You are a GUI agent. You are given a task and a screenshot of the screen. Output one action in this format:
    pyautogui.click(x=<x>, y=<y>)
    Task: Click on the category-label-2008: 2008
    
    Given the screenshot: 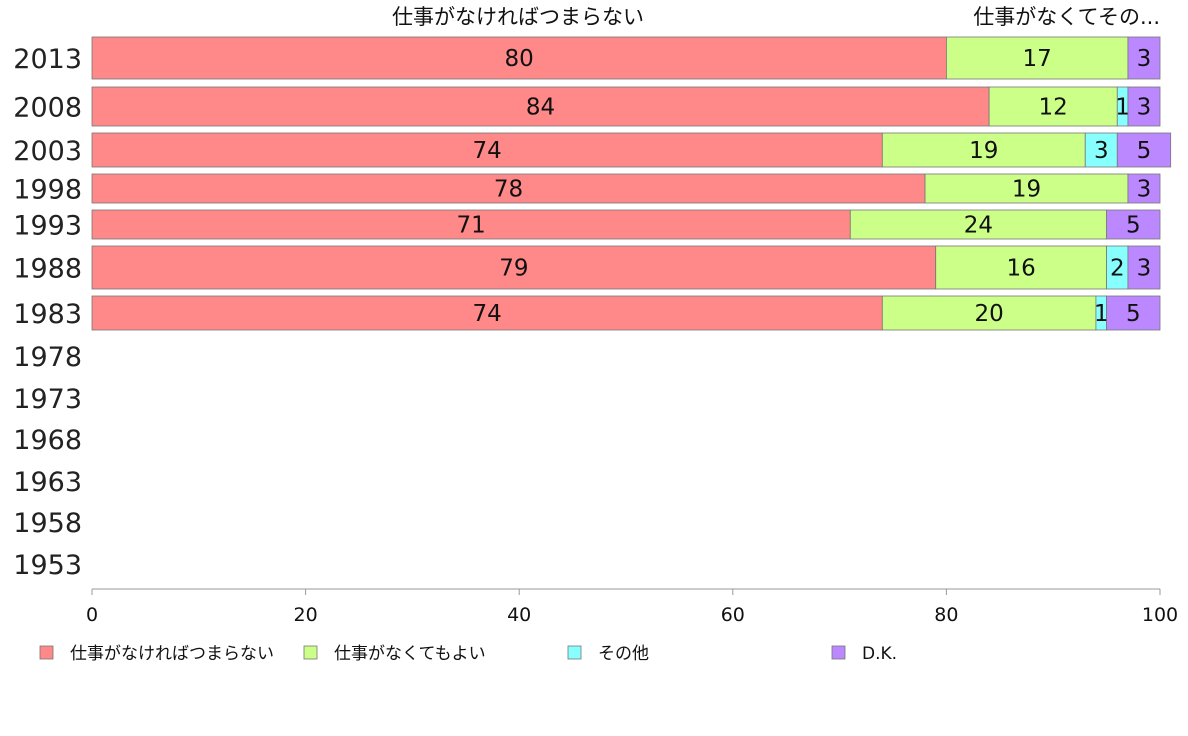 What is the action you would take?
    pyautogui.click(x=47, y=108)
    